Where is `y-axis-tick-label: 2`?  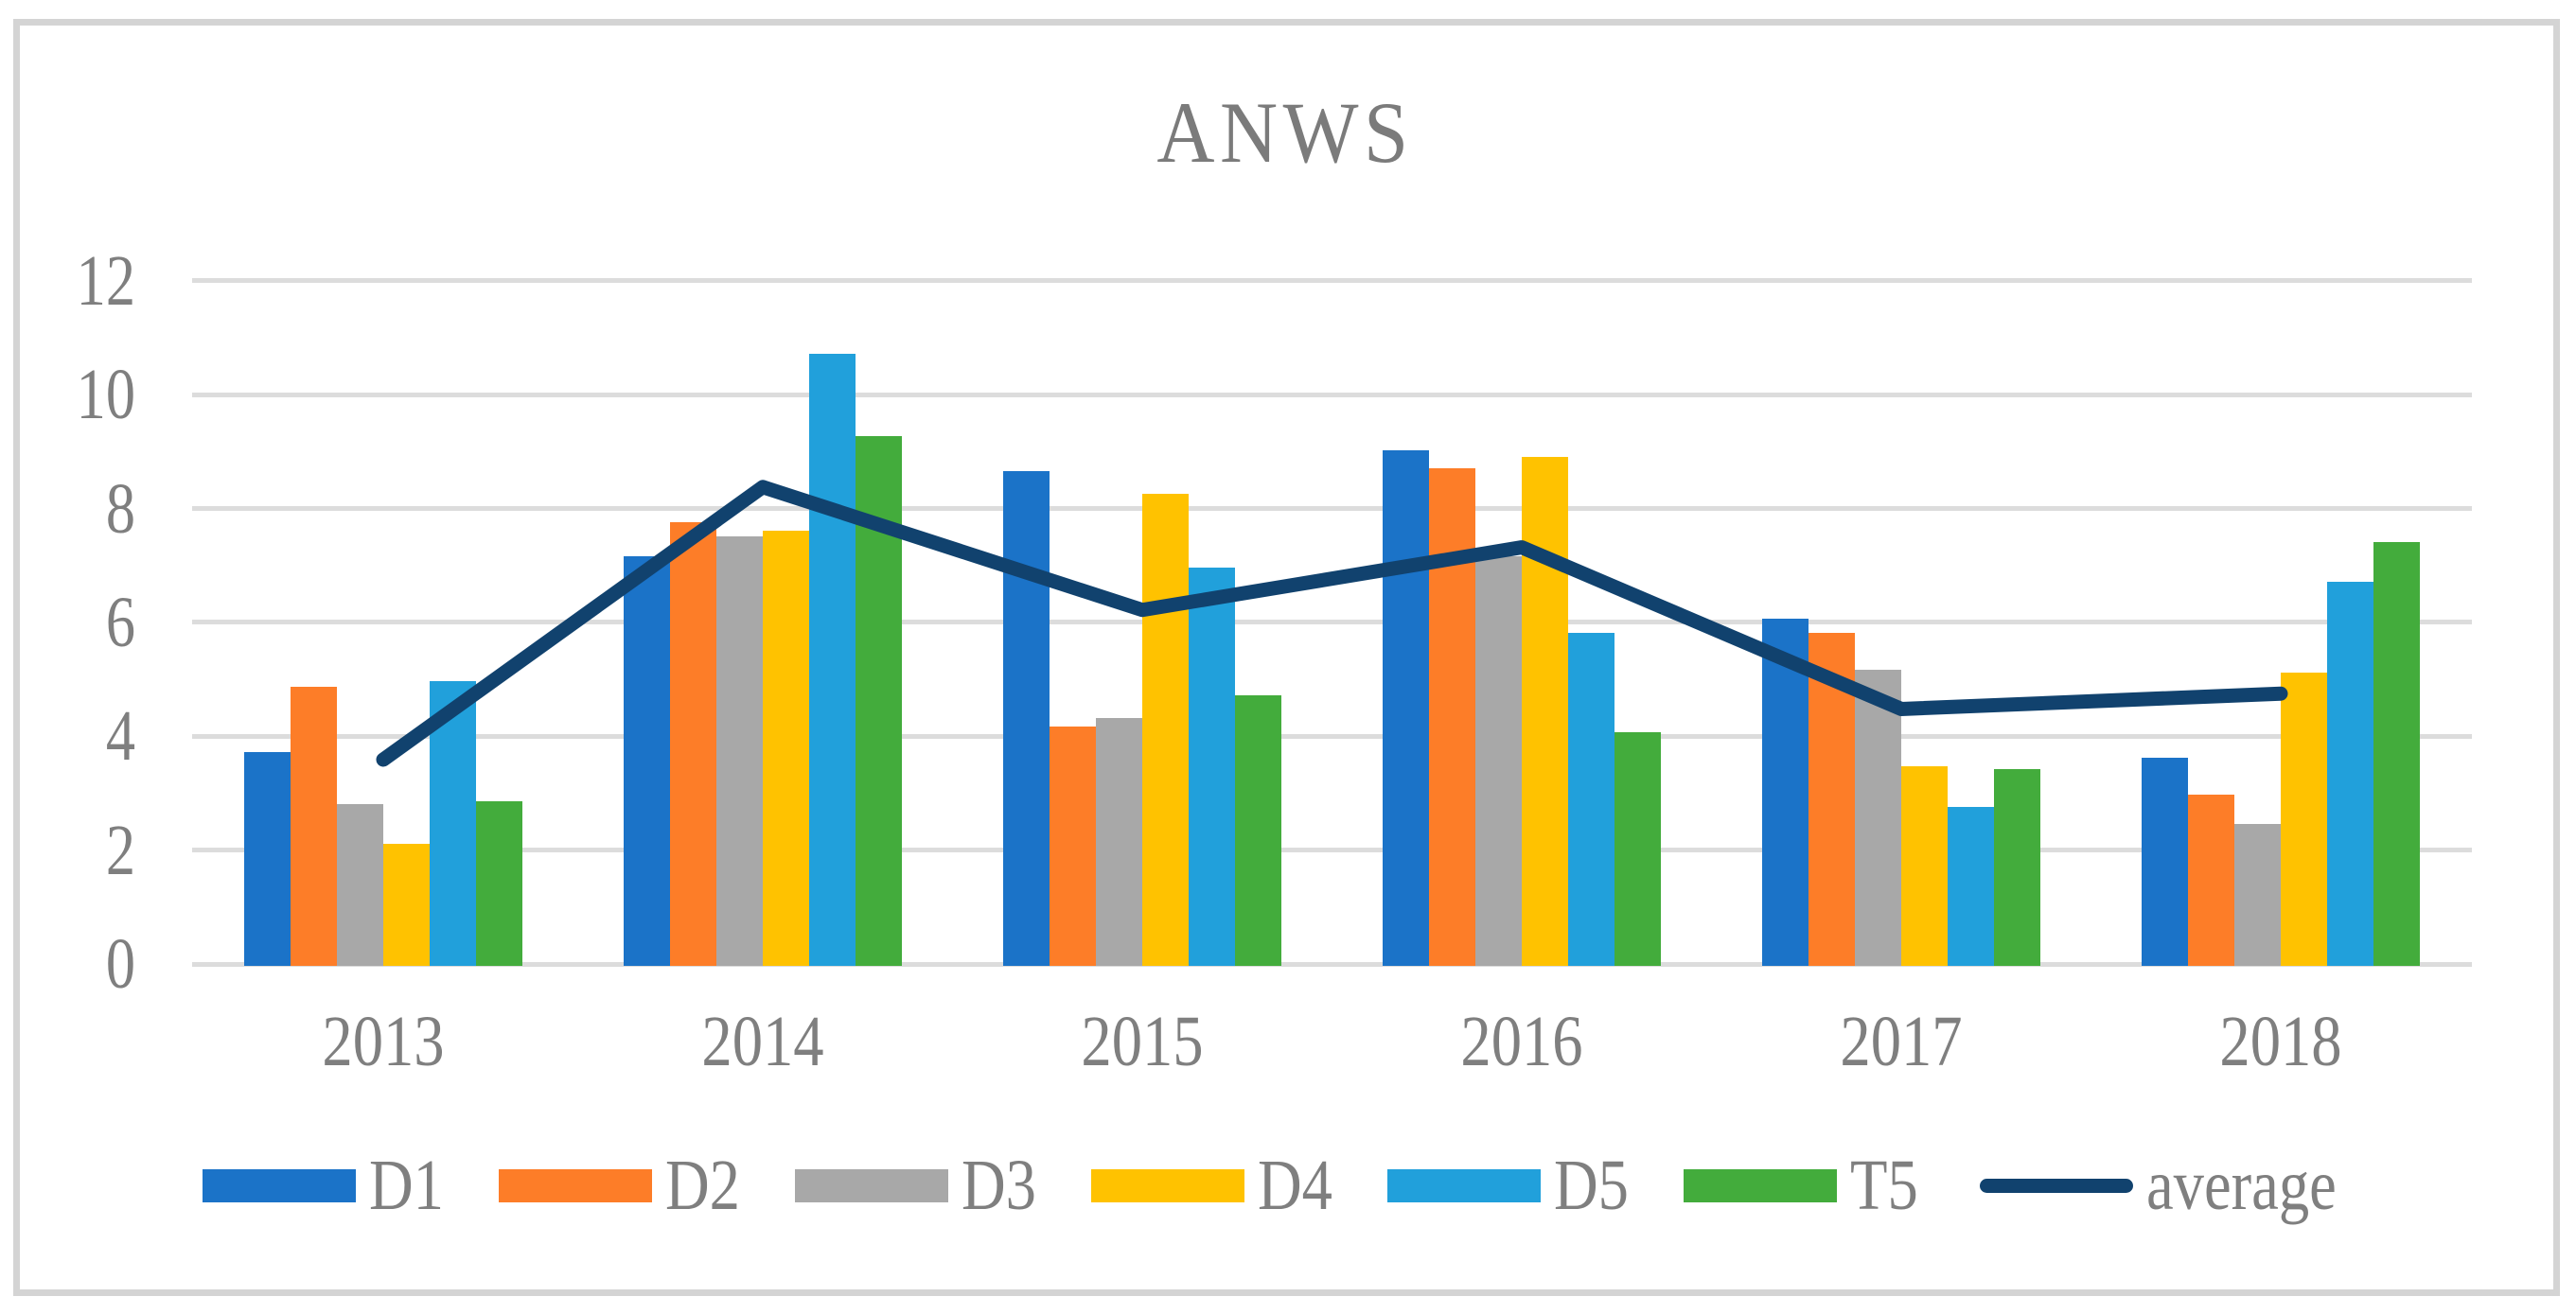 y-axis-tick-label: 2 is located at coordinates (120, 850).